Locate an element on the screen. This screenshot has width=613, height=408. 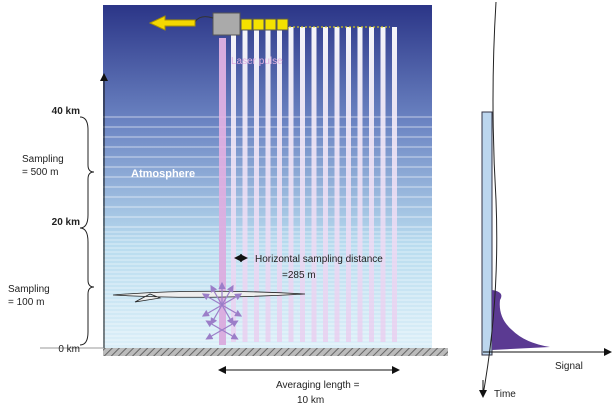
satellite-cable is located at coordinates (204, 19).